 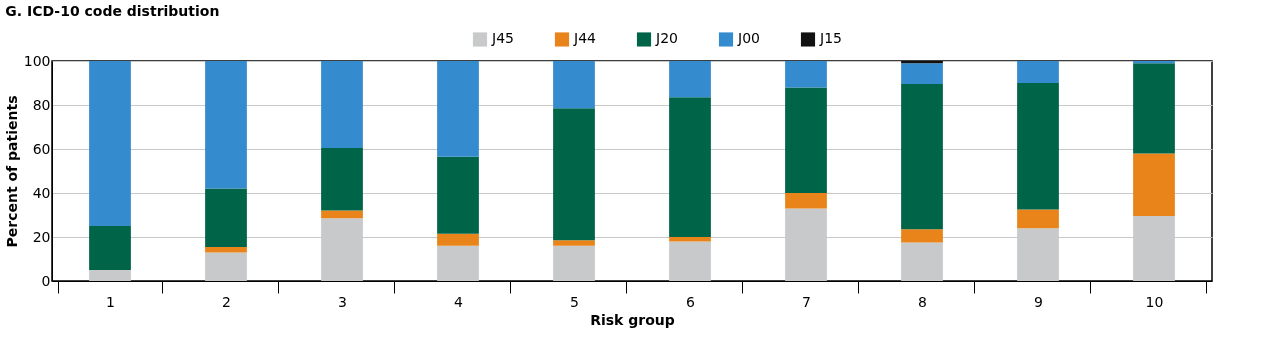 I want to click on x-tick-label: 3, so click(x=342, y=301).